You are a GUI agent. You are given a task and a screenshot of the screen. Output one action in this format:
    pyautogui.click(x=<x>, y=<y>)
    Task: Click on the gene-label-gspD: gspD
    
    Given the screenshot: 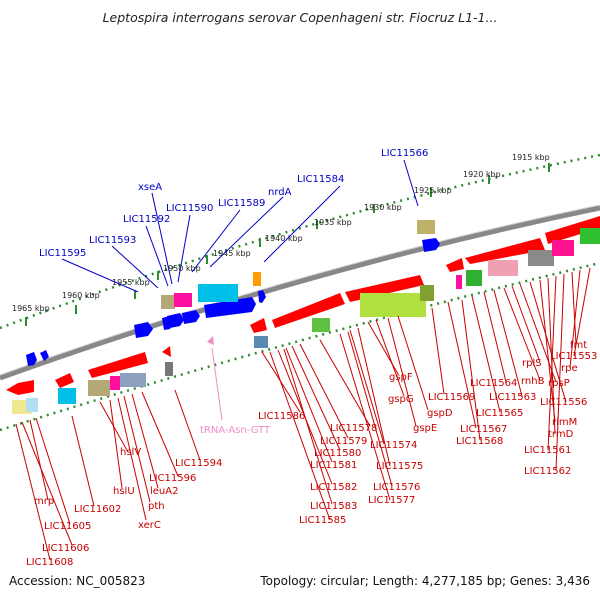 What is the action you would take?
    pyautogui.click(x=440, y=413)
    